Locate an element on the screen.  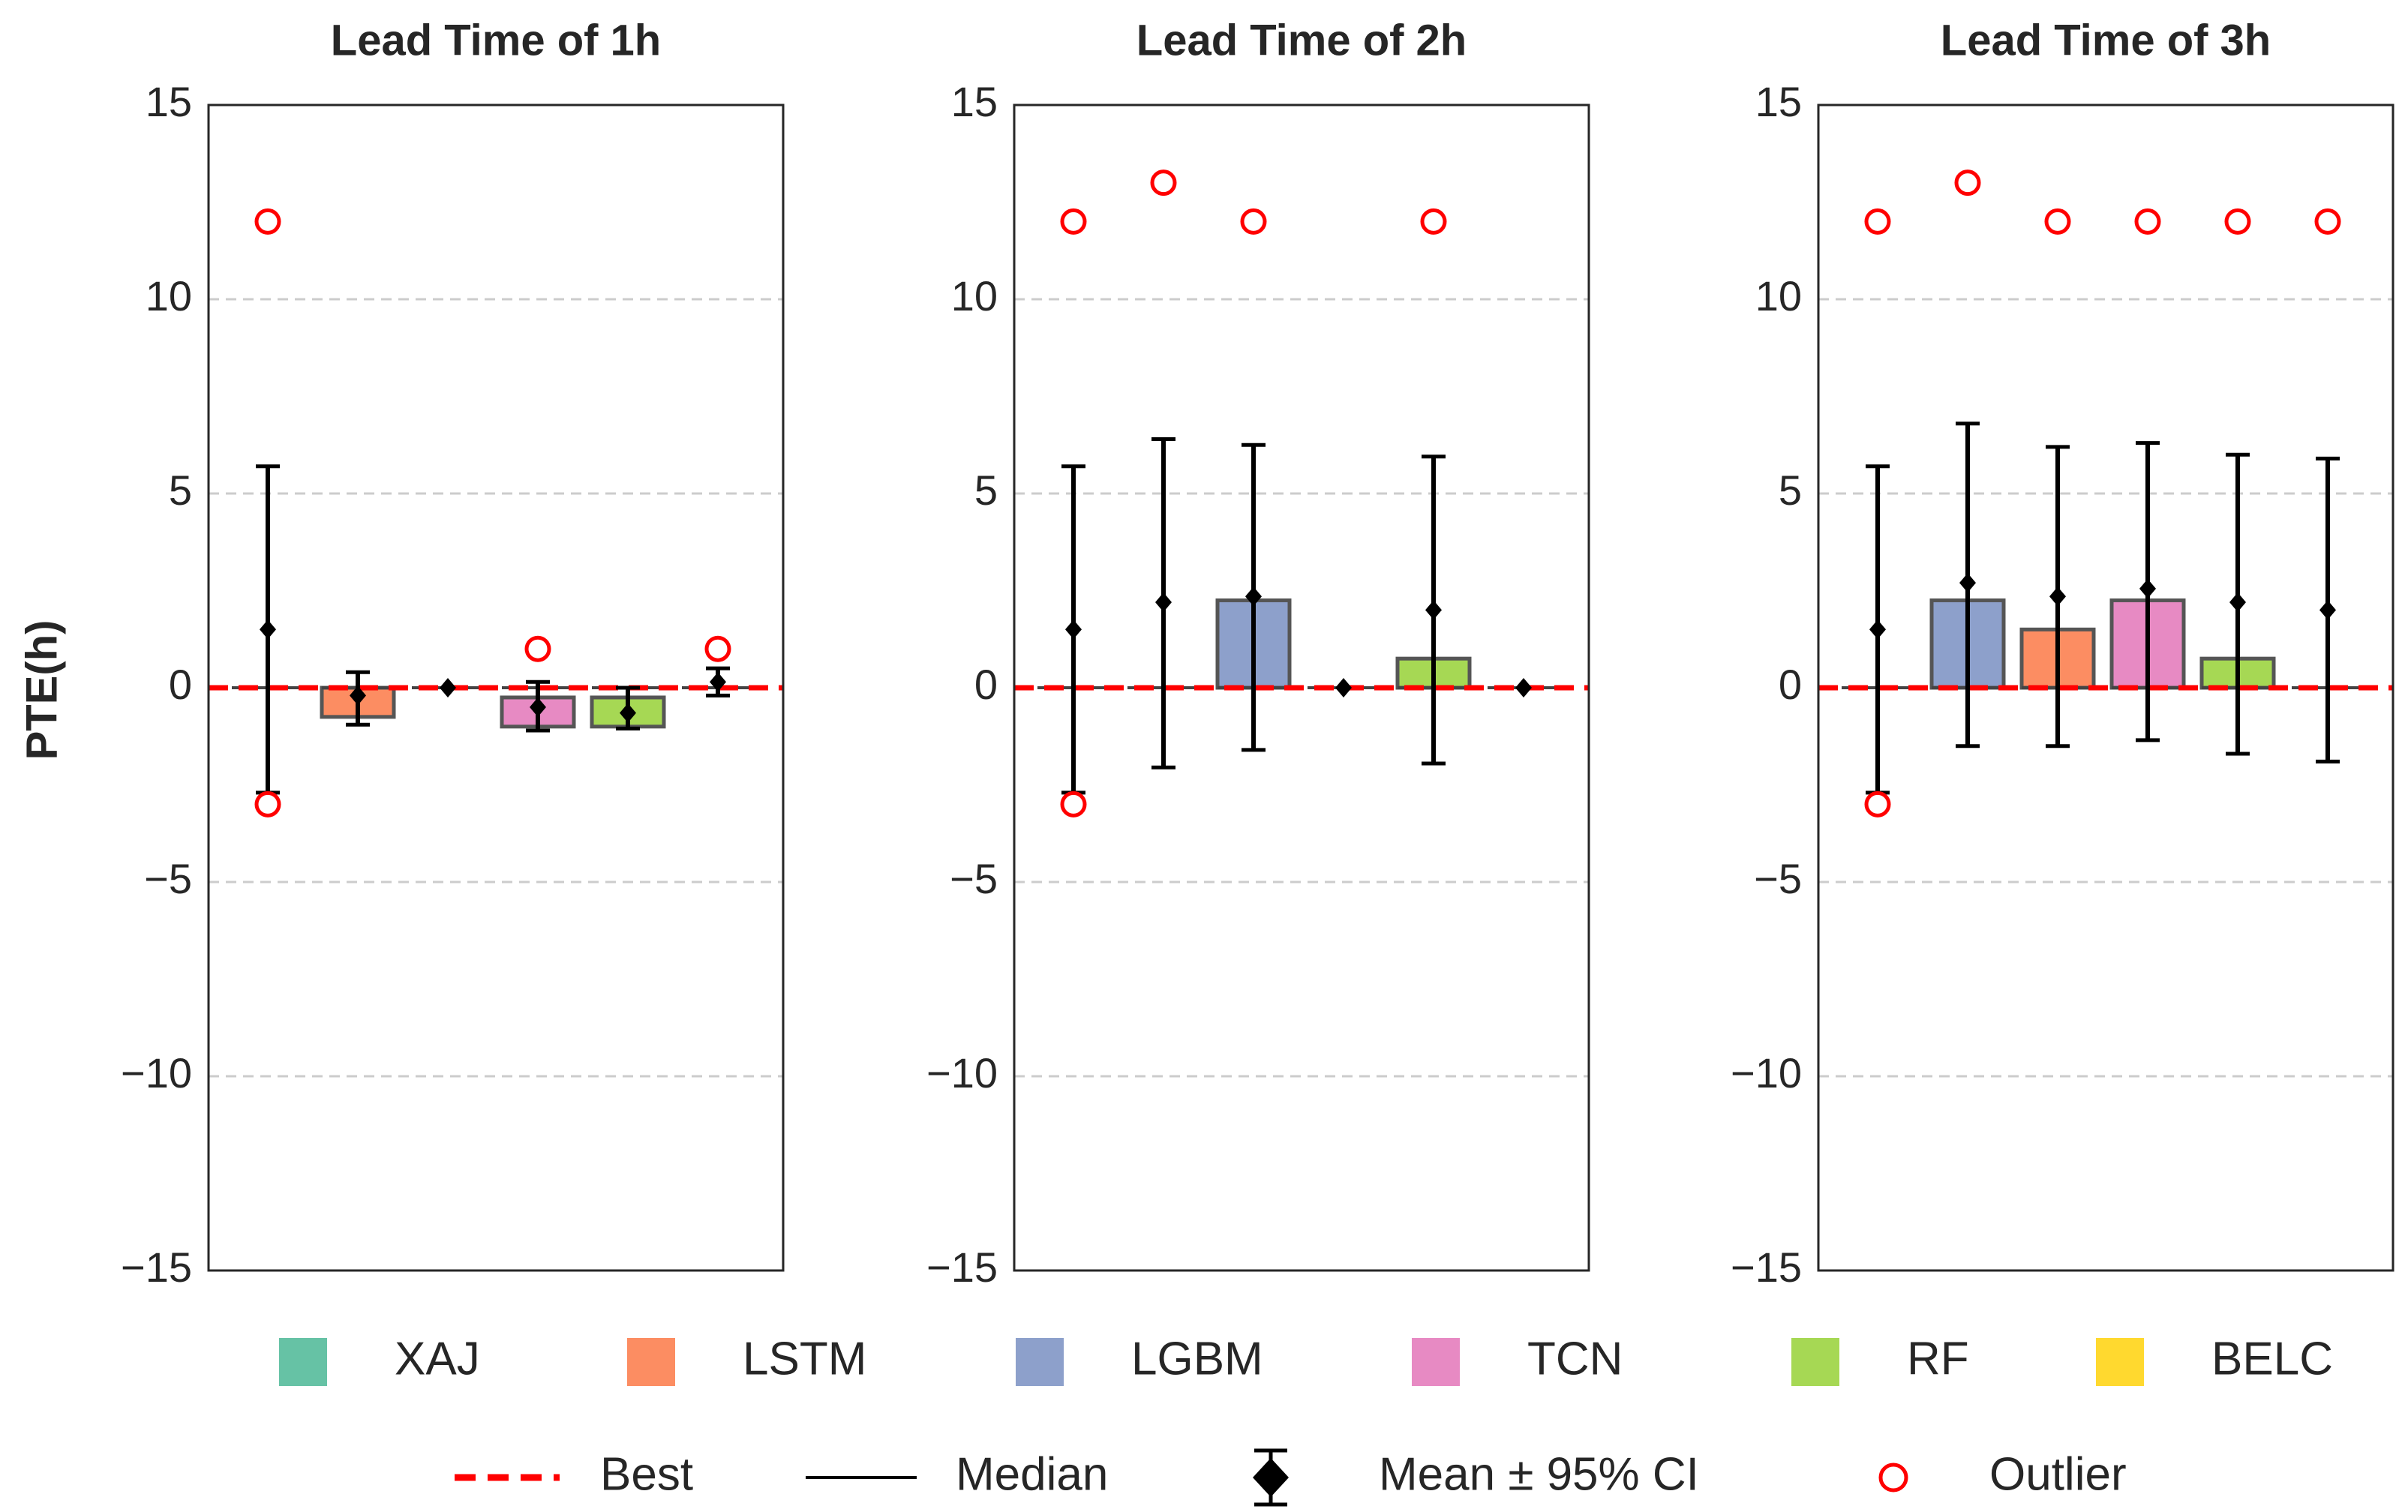
y-axis-label: PTE(h) is located at coordinates (41, 690).